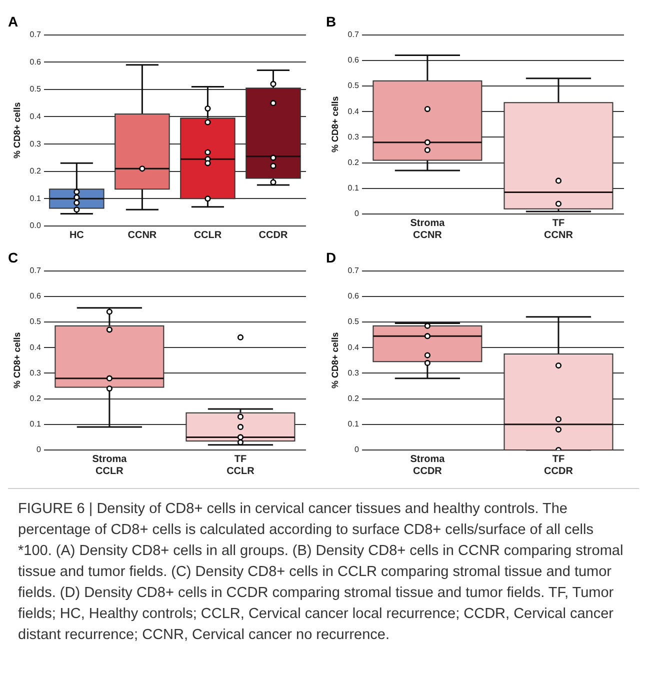 The width and height of the screenshot is (647, 689). What do you see at coordinates (559, 229) in the screenshot?
I see `x-tick-label: TF CCNR` at bounding box center [559, 229].